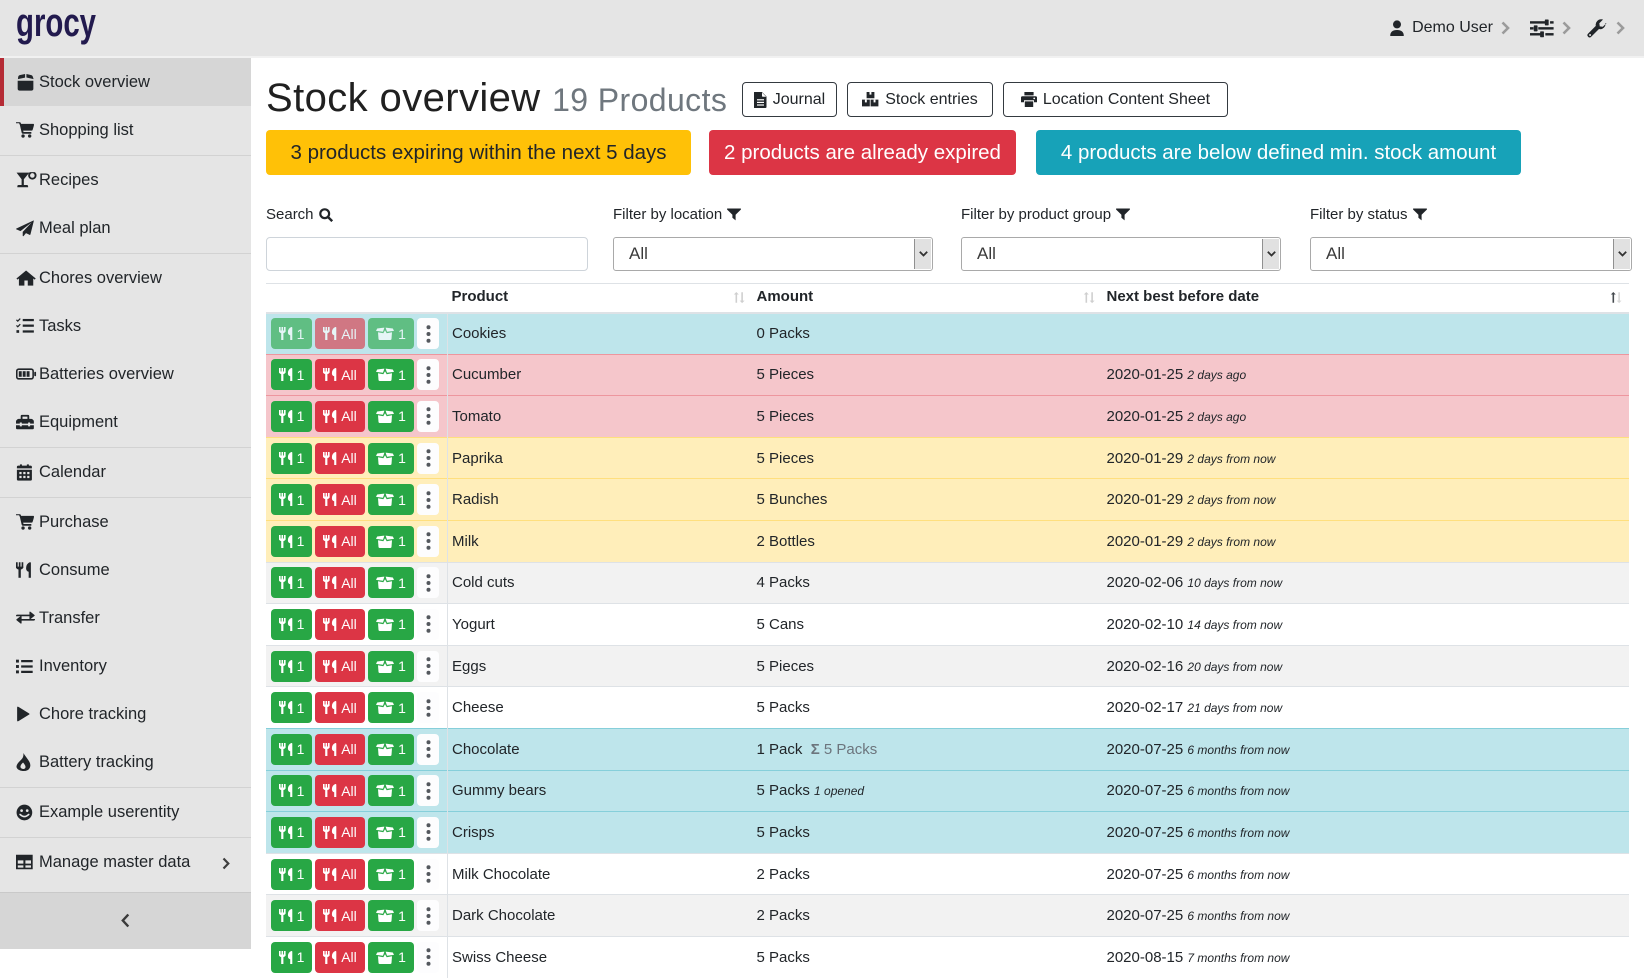 The height and width of the screenshot is (978, 1644). What do you see at coordinates (56, 25) in the screenshot?
I see `svg-text: grocy` at bounding box center [56, 25].